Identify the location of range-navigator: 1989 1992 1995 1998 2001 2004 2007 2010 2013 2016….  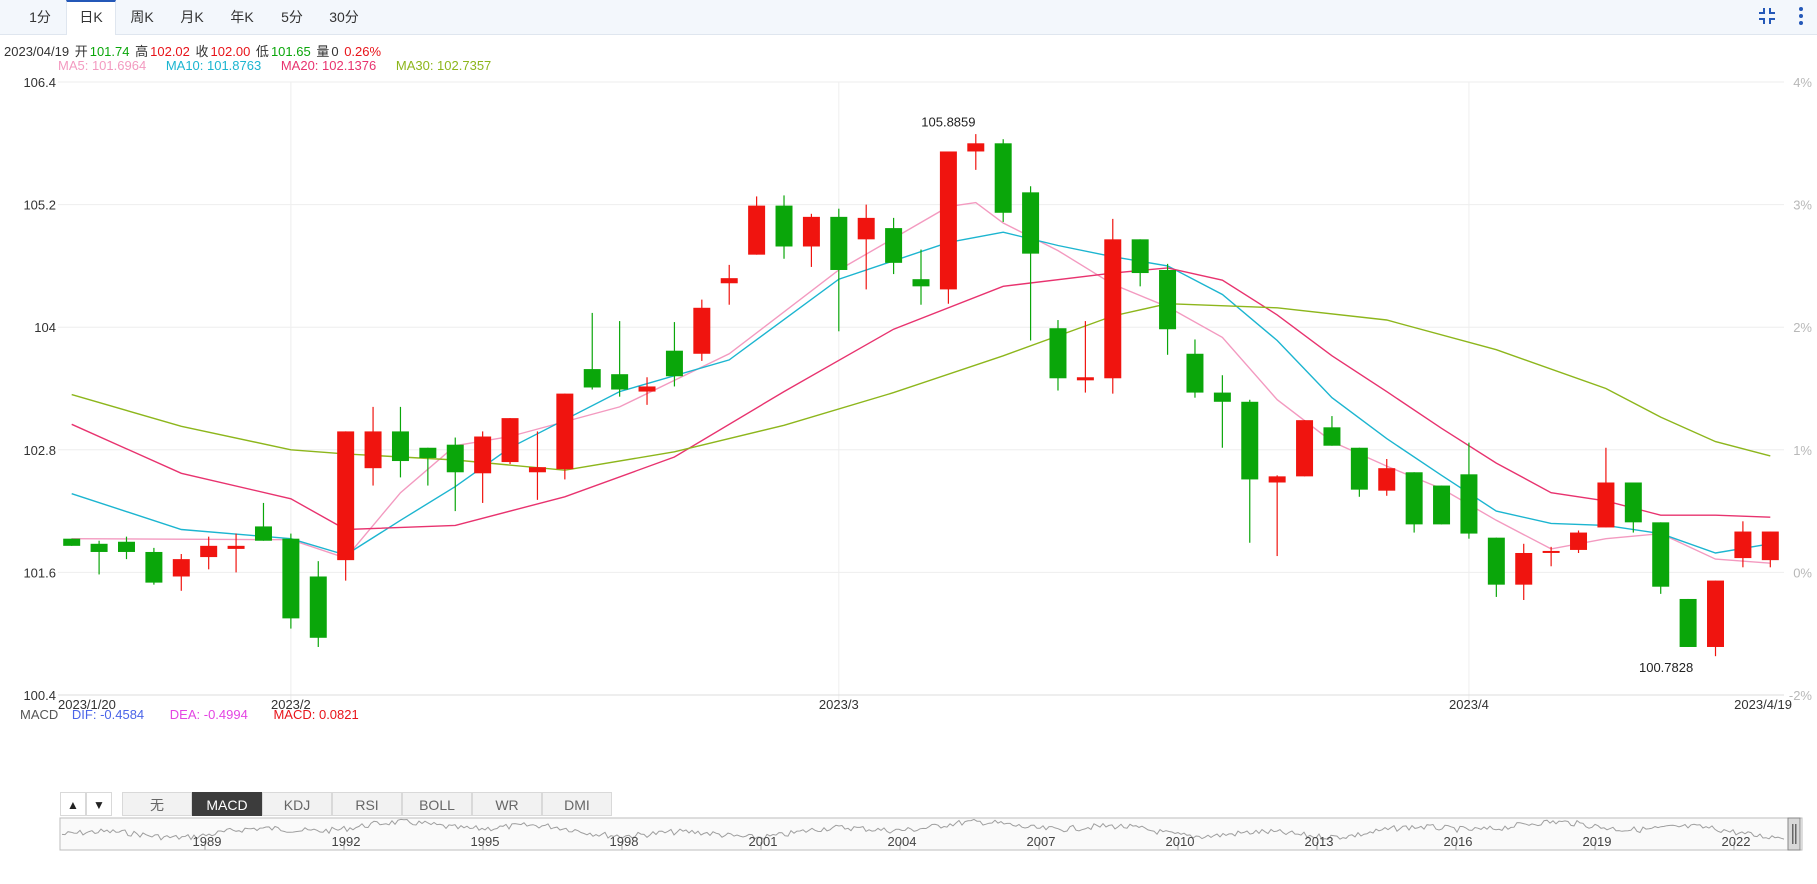
(908, 836).